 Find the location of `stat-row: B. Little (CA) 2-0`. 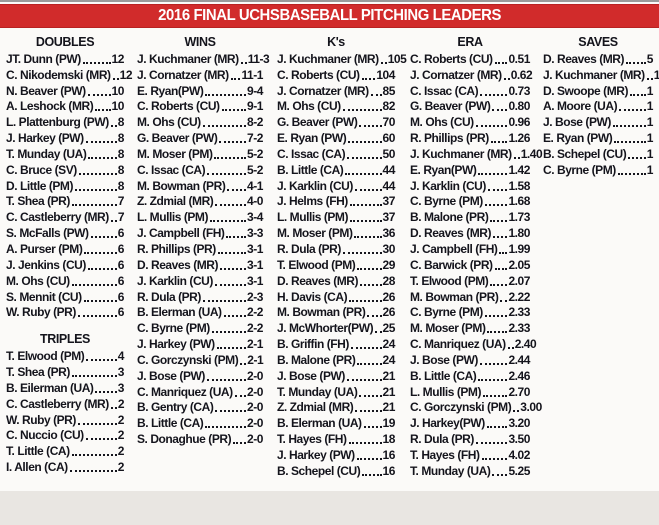

stat-row: B. Little (CA) 2-0 is located at coordinates (200, 422).